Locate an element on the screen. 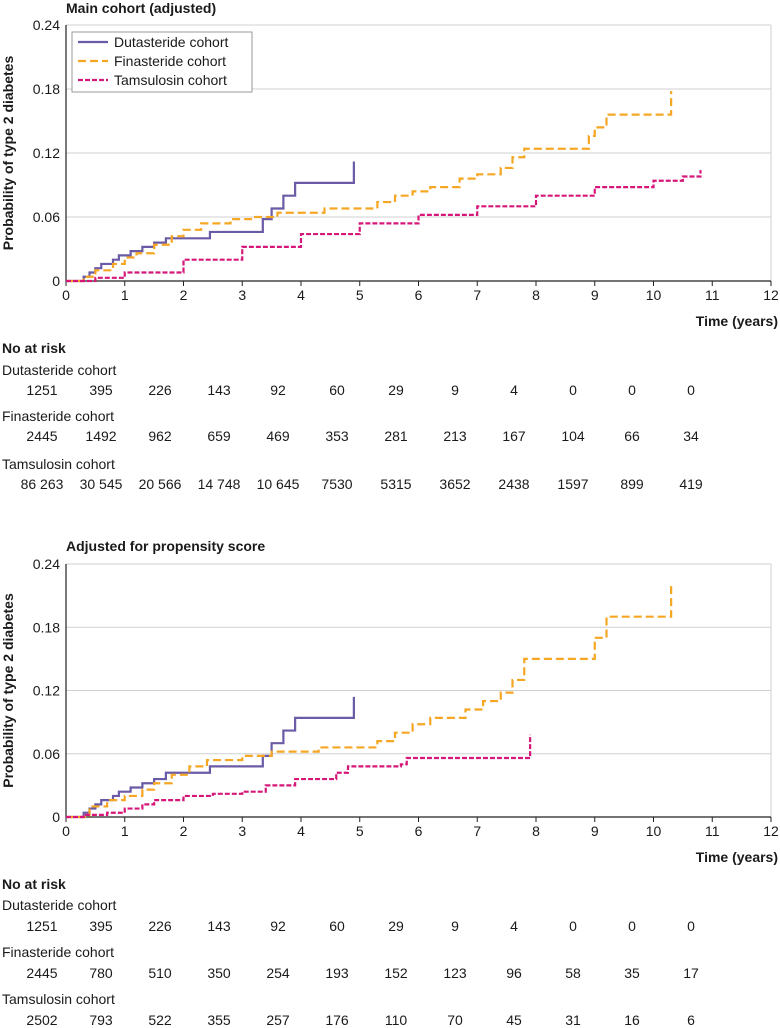 The image size is (780, 1028). no-at-risk-value: 6 is located at coordinates (691, 1020).